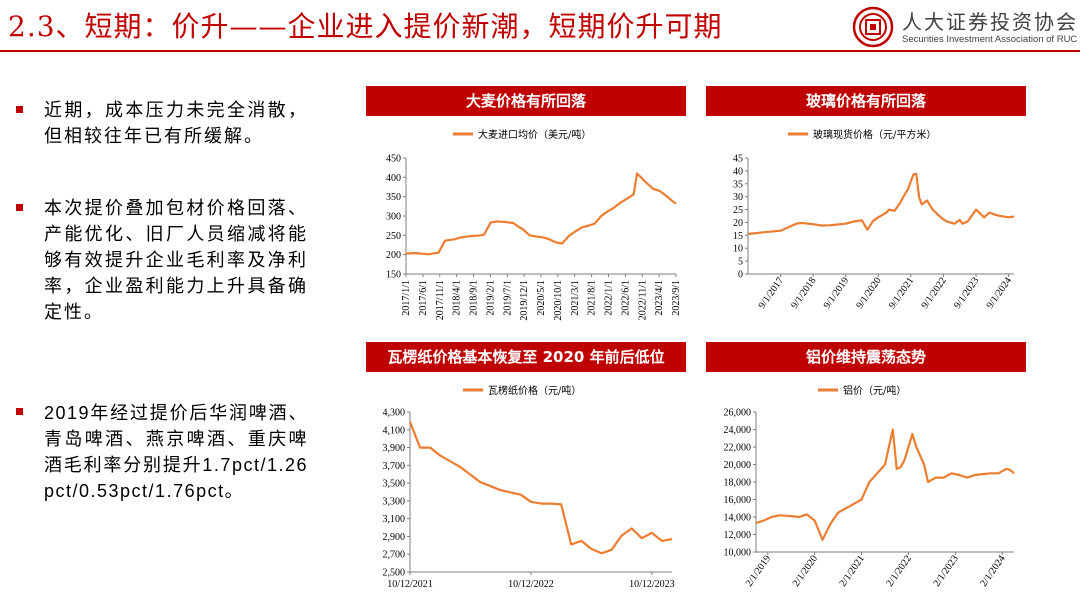  I want to click on x-tick-label: 2023/9/1, so click(676, 298).